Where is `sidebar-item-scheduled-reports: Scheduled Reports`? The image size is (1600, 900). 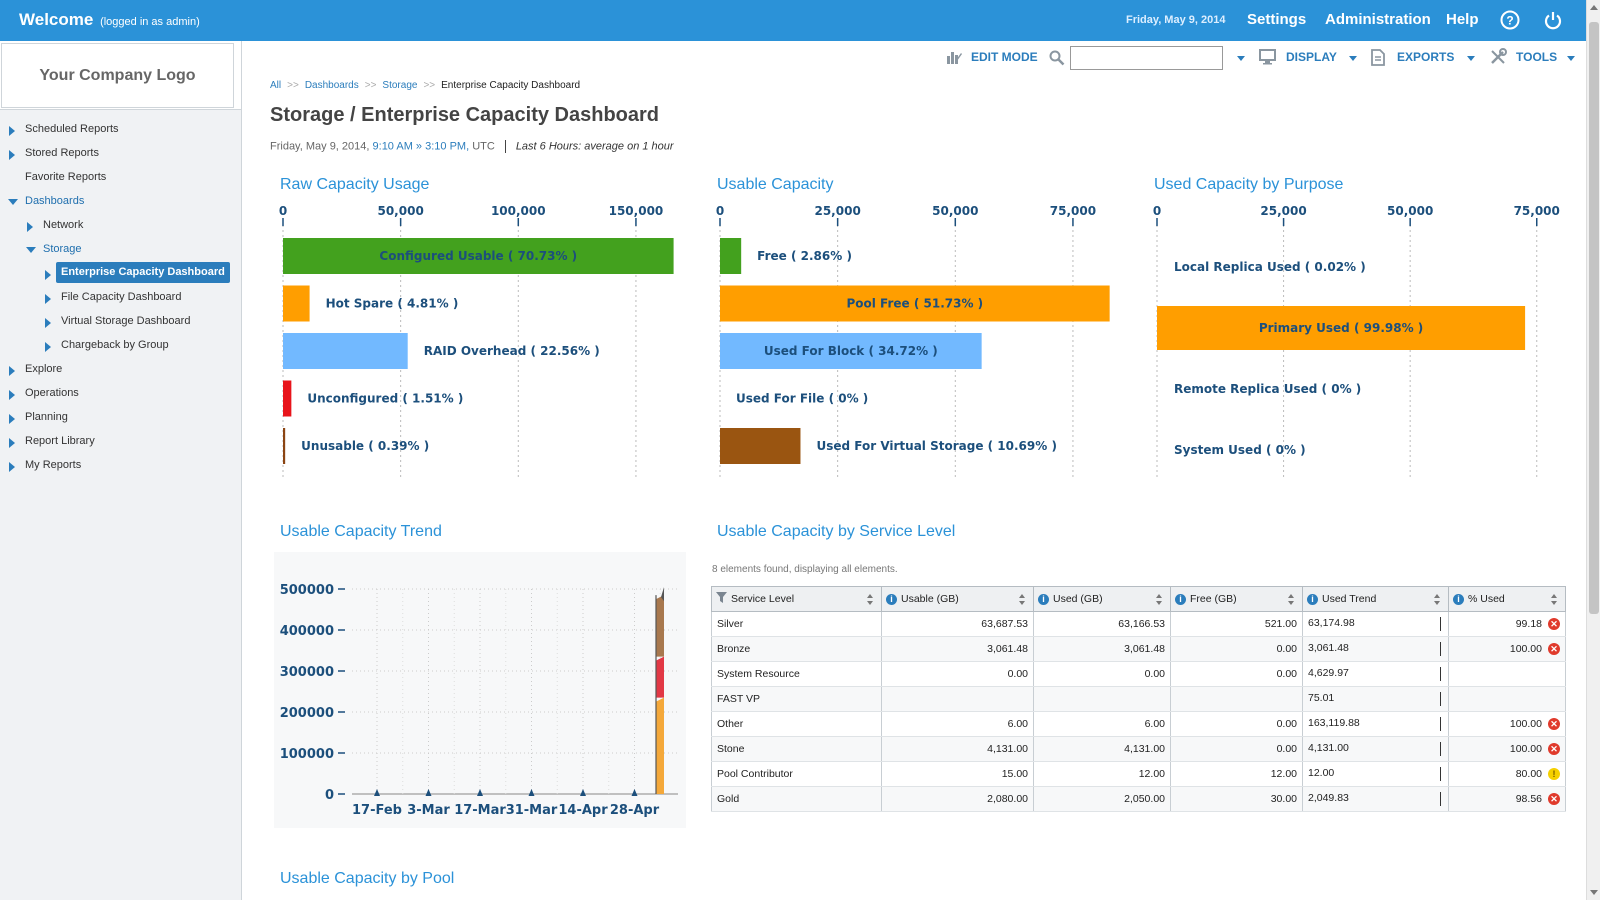
sidebar-item-scheduled-reports: Scheduled Reports is located at coordinates (64, 129).